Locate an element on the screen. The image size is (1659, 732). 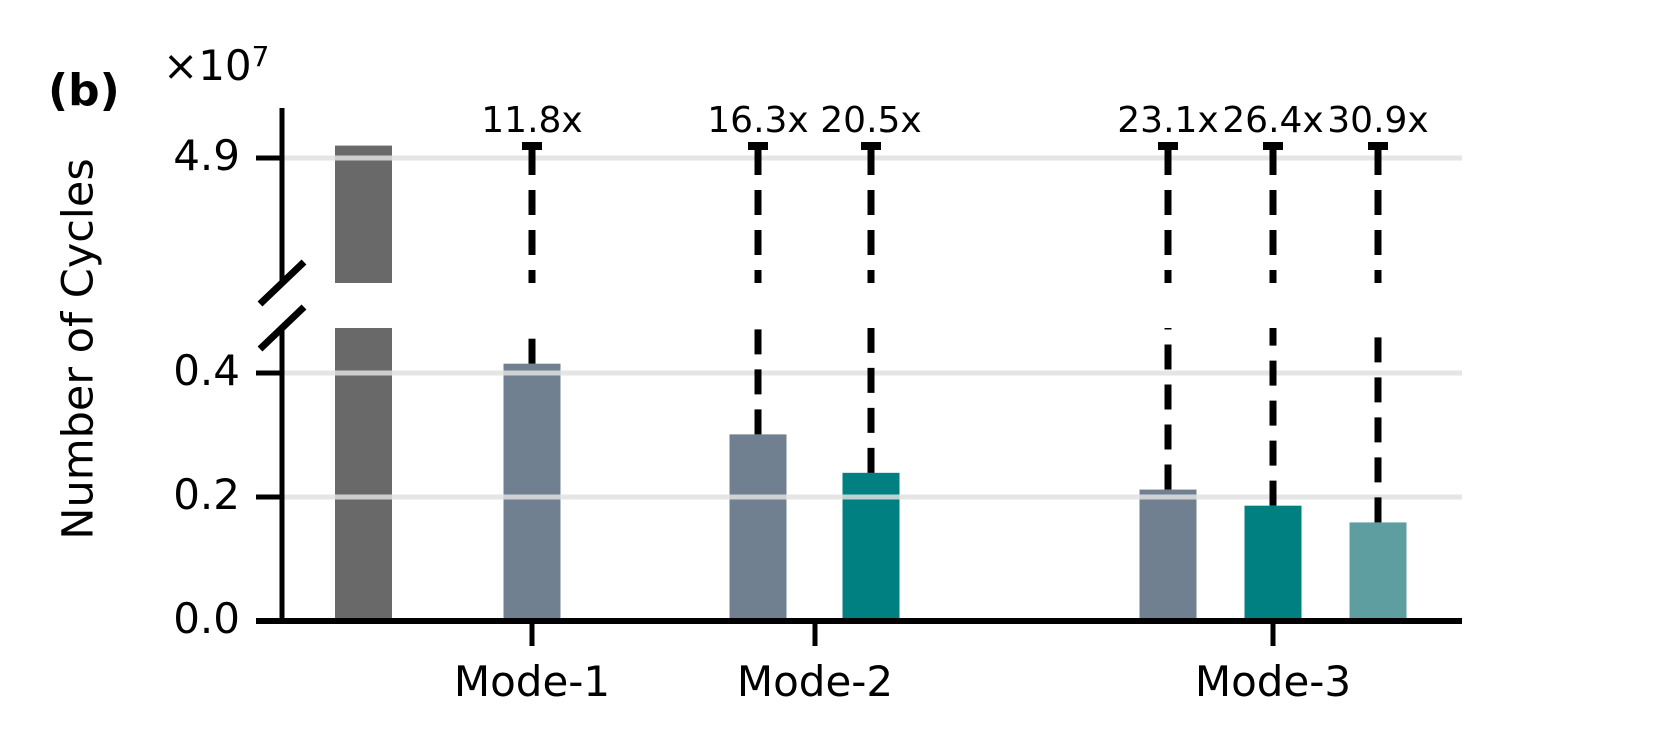
reference-bar-lower-segment is located at coordinates (363, 474).